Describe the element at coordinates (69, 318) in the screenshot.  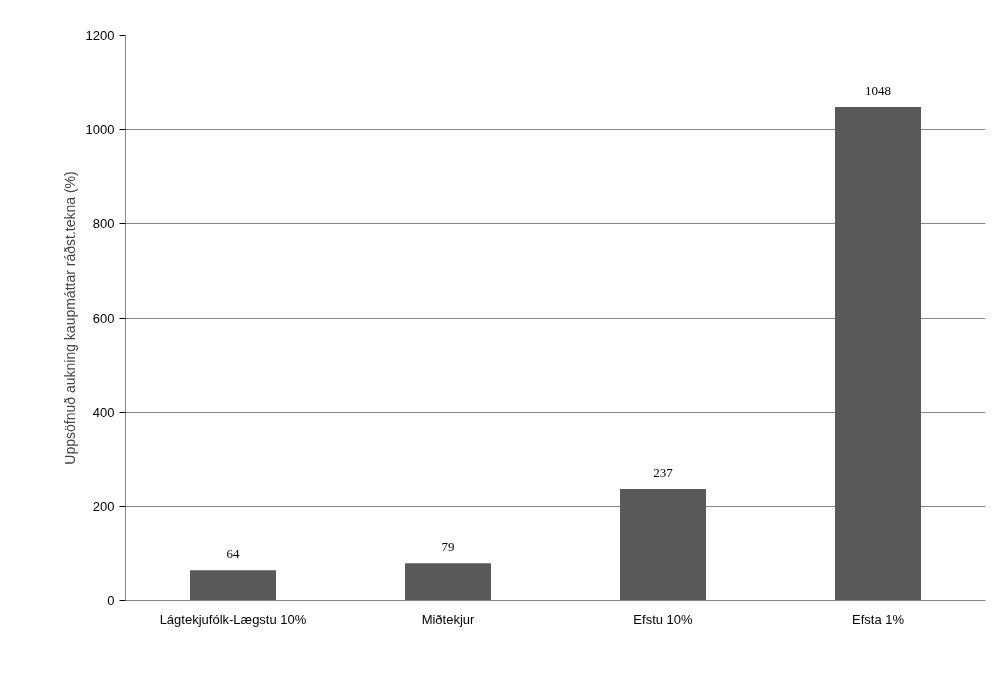
I see `y-axis-title: Uppsöfnuð aukning kaupmáttar ráðst.tekna (%)` at that location.